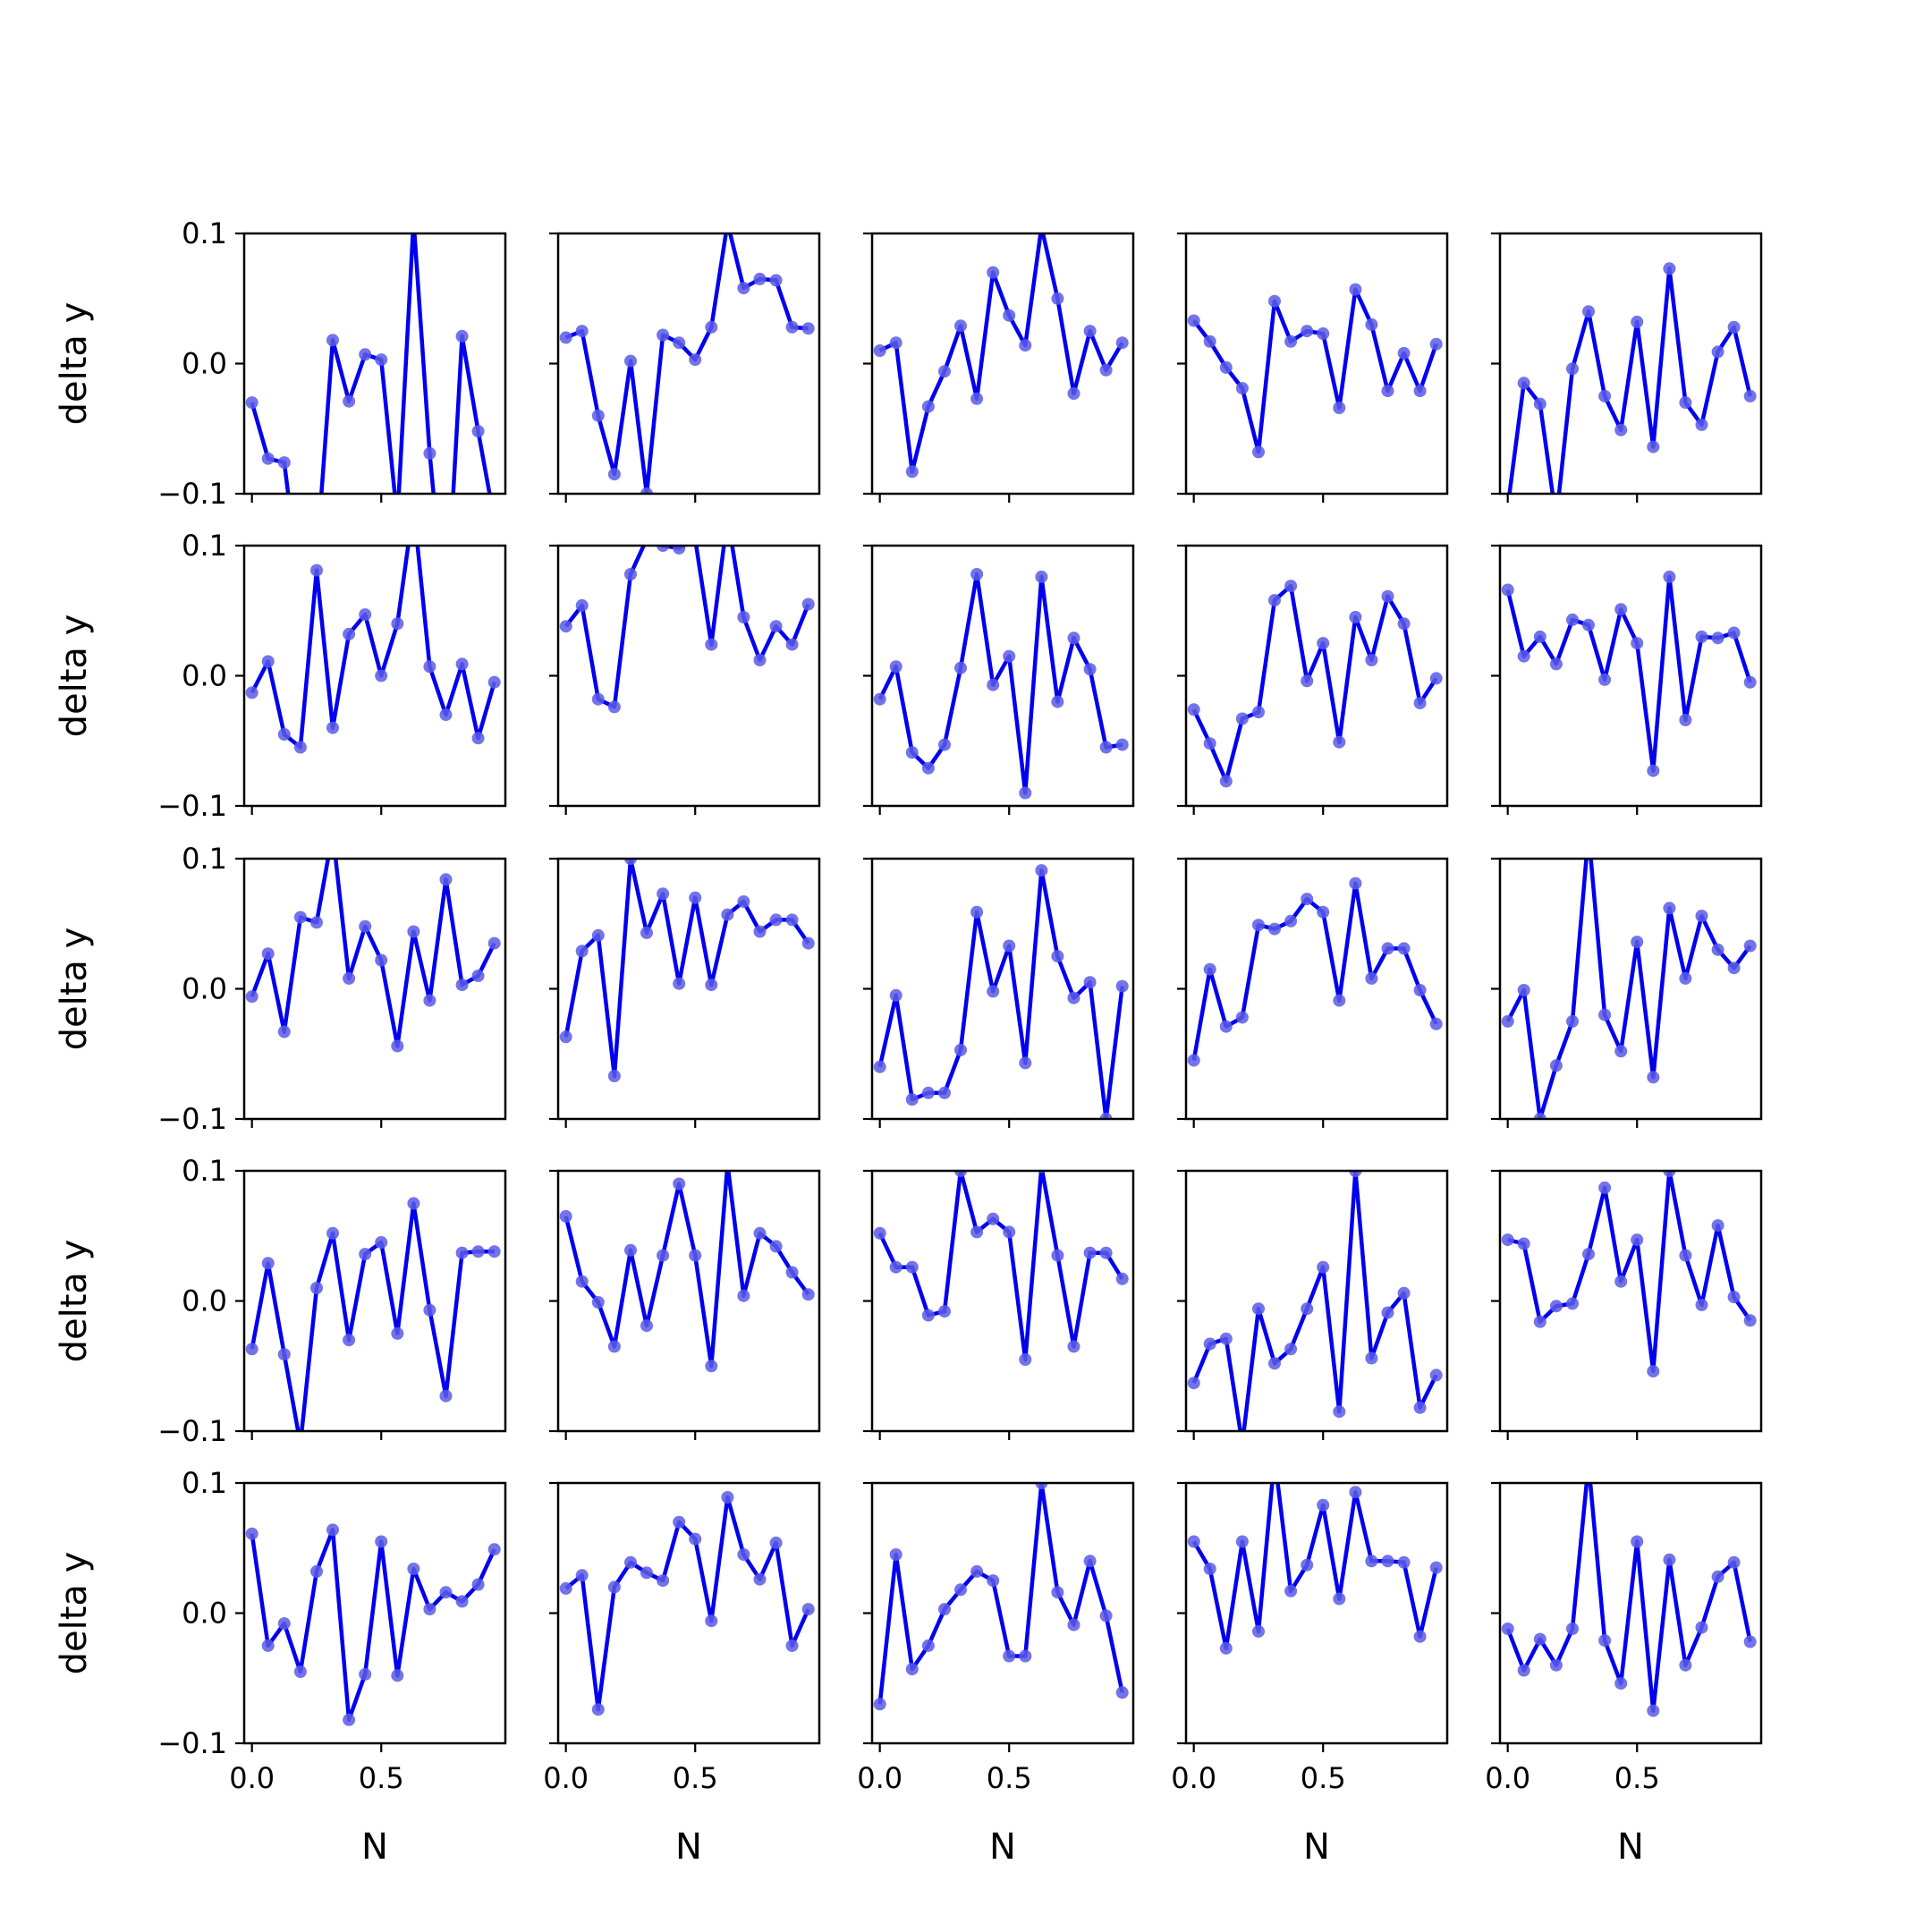  Describe the element at coordinates (1627, 992) in the screenshot. I see `subplot-r3-c5` at that location.